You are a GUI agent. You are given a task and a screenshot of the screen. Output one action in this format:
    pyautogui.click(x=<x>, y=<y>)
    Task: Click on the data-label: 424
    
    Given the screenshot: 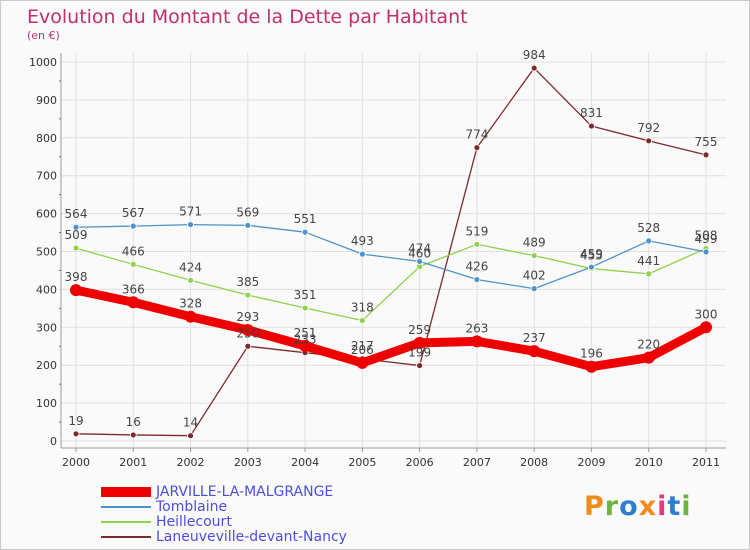 What is the action you would take?
    pyautogui.click(x=190, y=267)
    